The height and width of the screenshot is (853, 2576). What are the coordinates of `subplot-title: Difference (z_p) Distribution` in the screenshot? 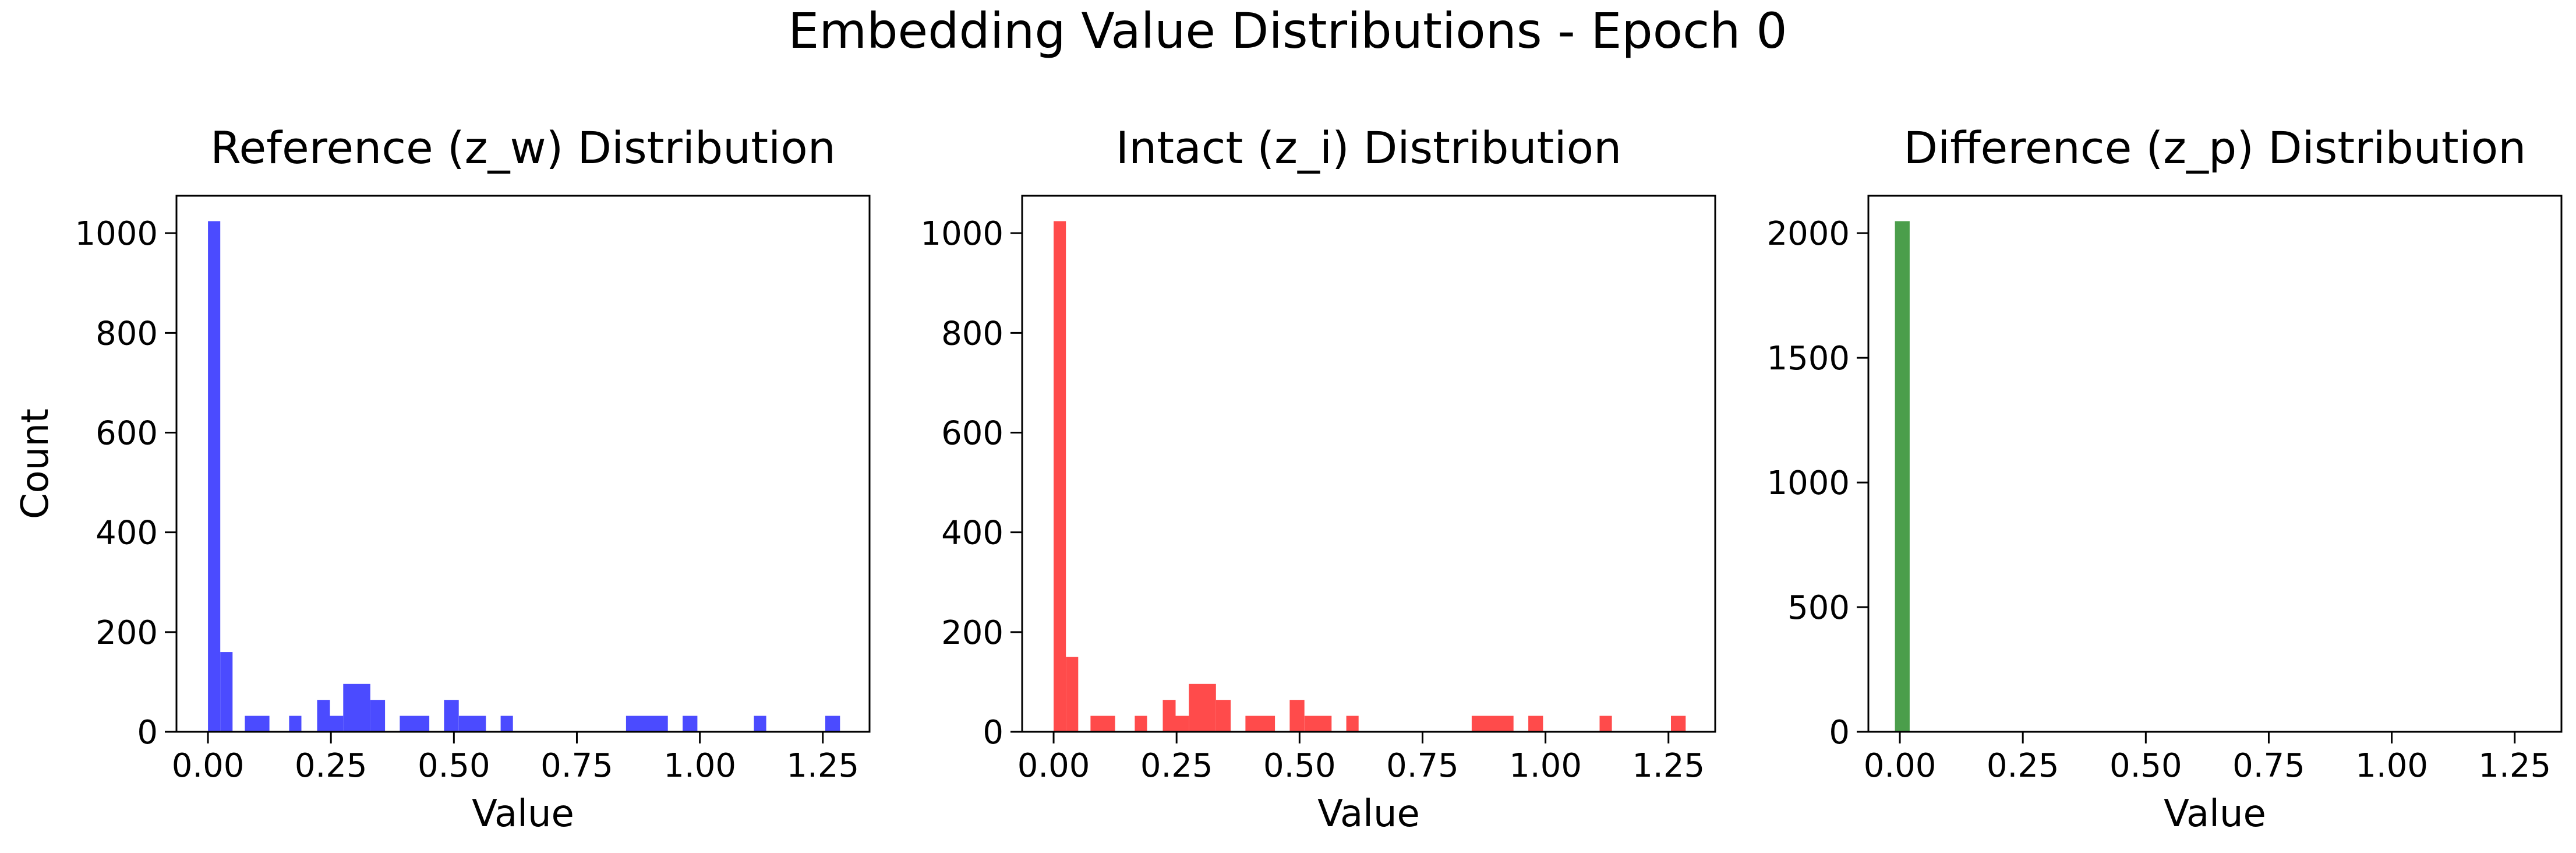 It's located at (2215, 148).